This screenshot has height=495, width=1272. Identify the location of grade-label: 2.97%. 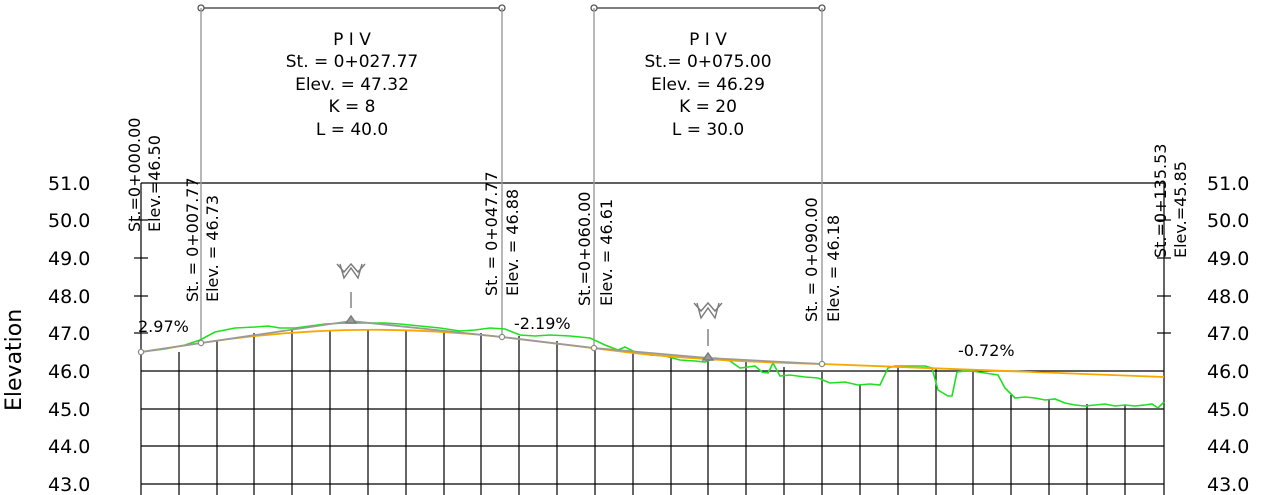
(163, 326).